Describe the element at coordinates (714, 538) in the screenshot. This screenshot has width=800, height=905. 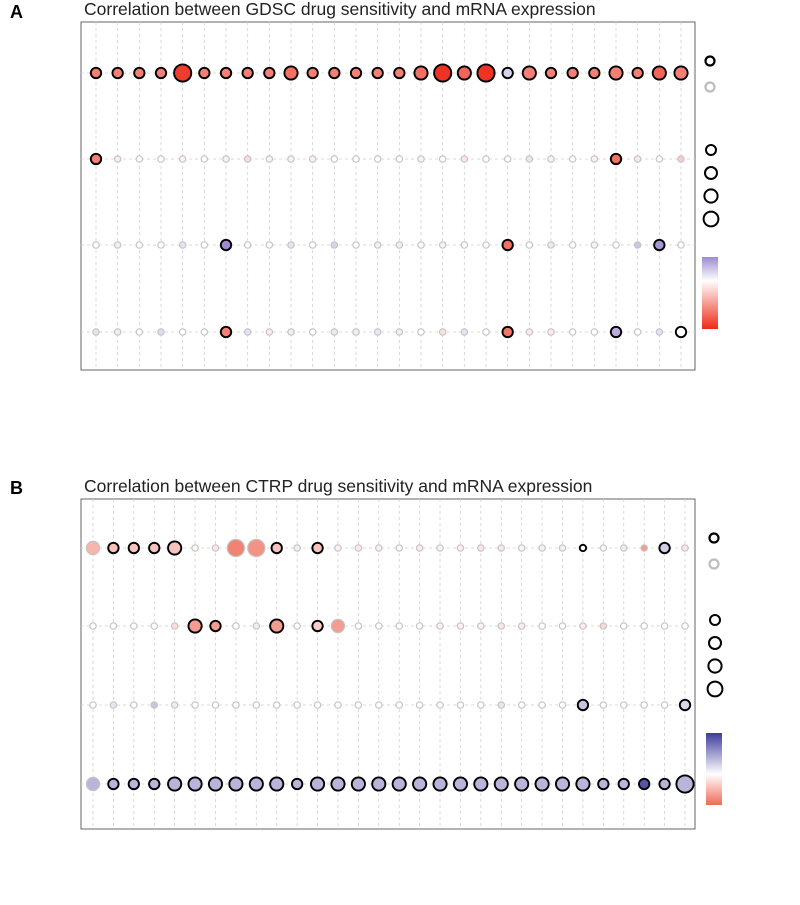
I see `legend-sig-marker` at that location.